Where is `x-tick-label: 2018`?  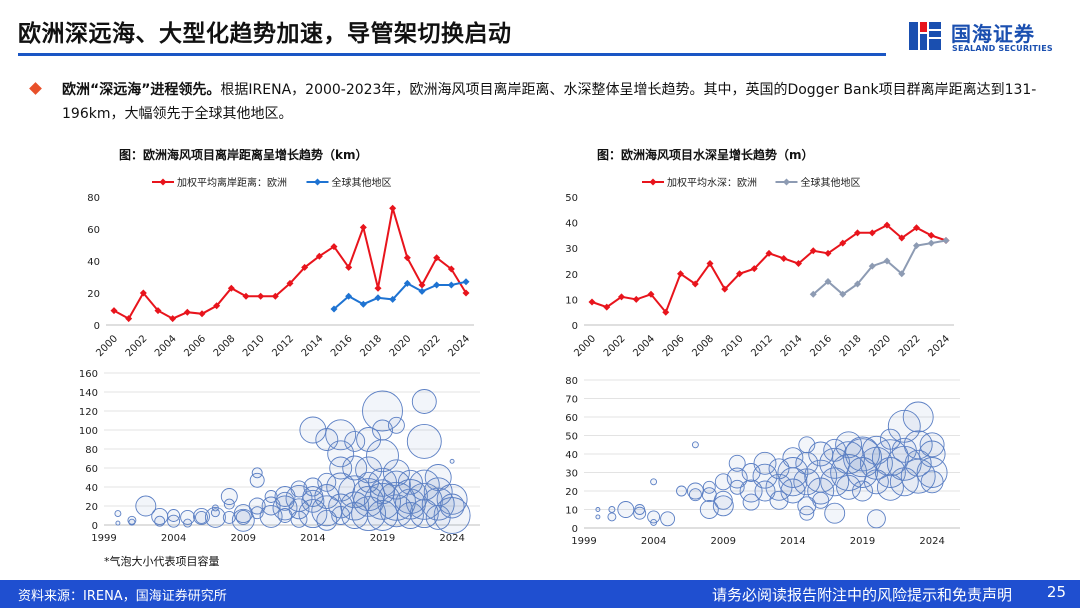
x-tick-label: 2018 is located at coordinates (851, 346).